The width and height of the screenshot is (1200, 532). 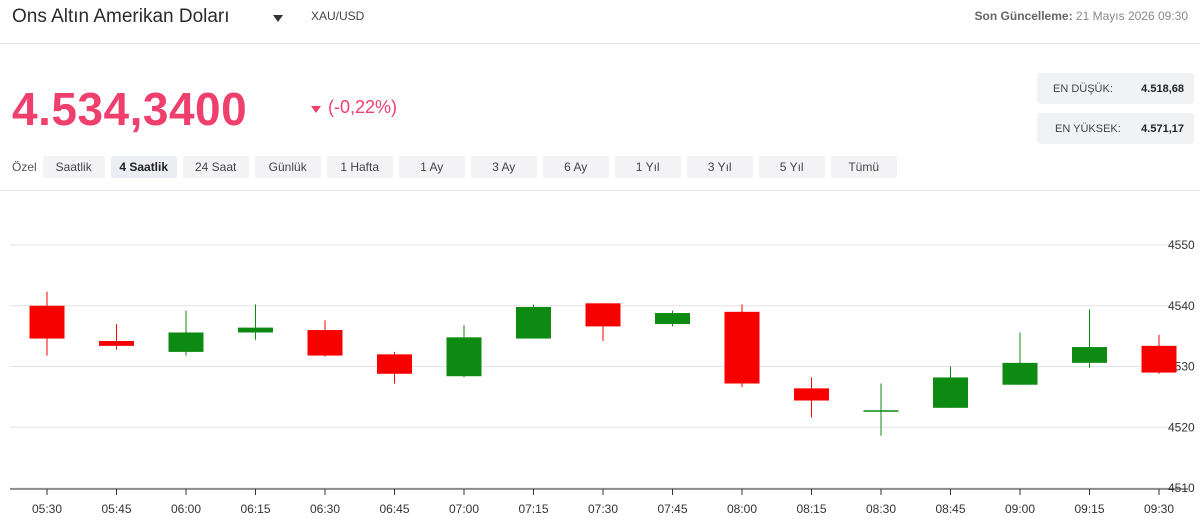 What do you see at coordinates (672, 509) in the screenshot?
I see `x-tick-label: 07:45` at bounding box center [672, 509].